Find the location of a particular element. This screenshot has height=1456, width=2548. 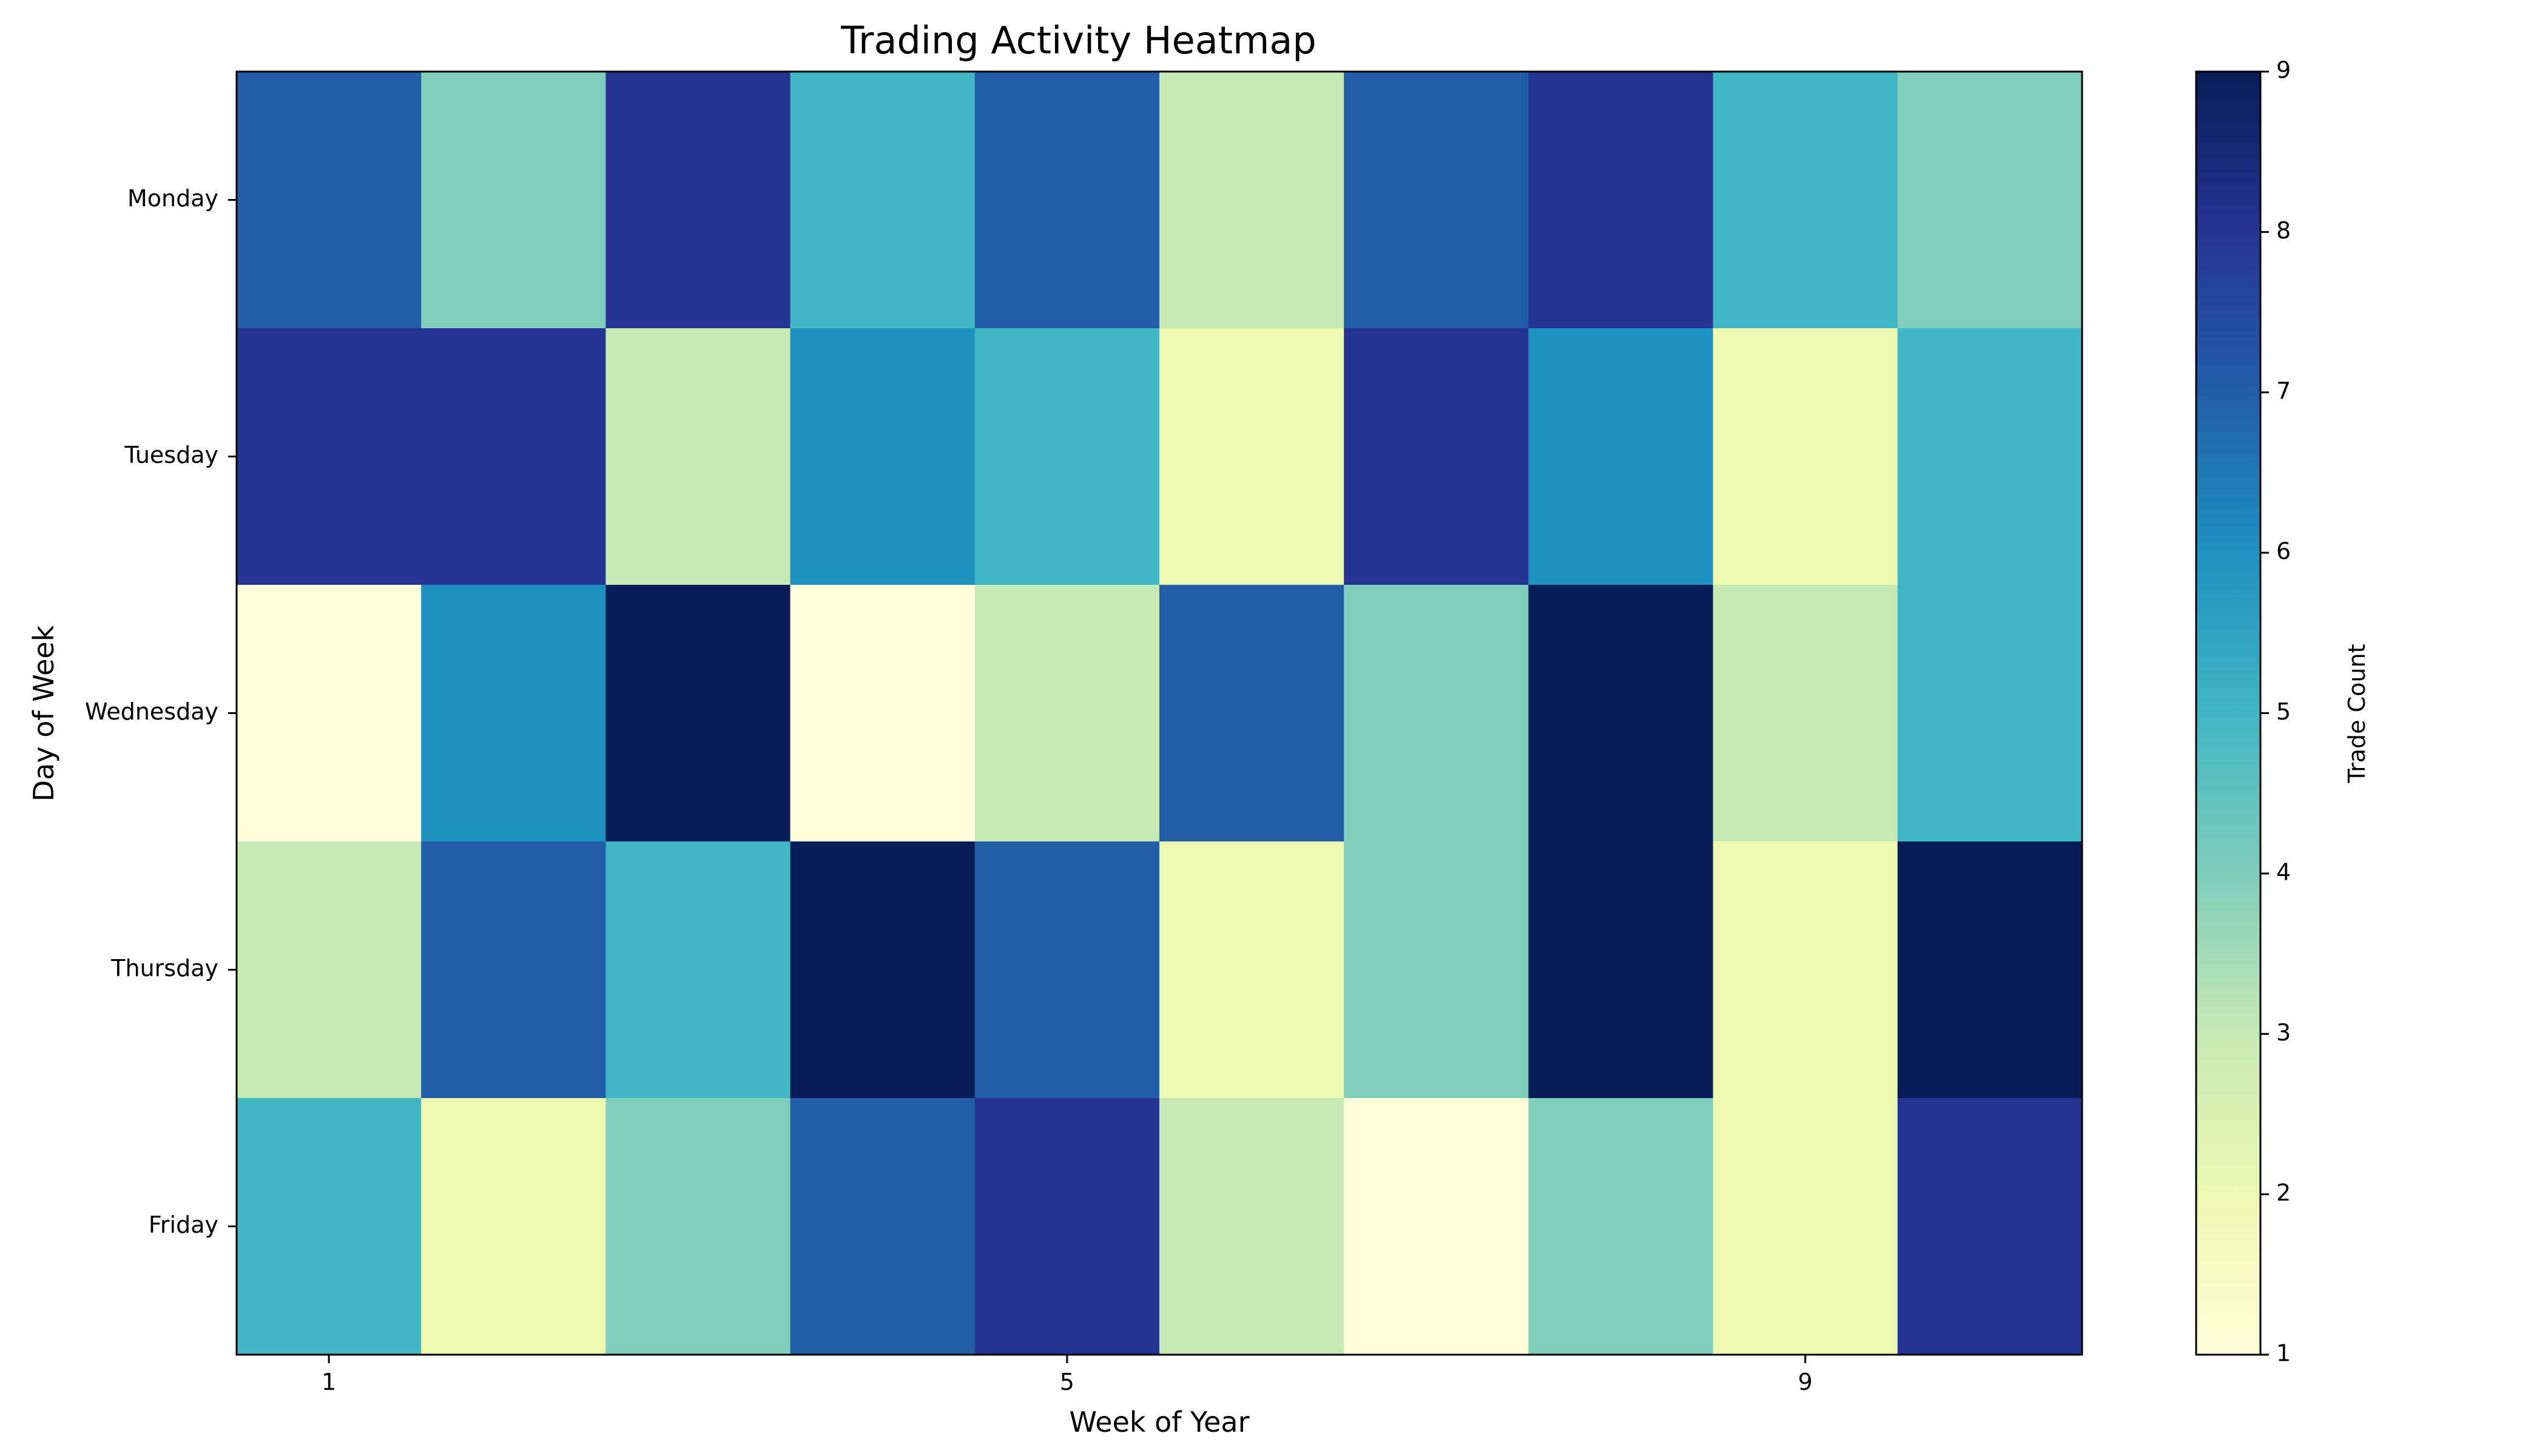

x-tick-label: 1 is located at coordinates (329, 1382).